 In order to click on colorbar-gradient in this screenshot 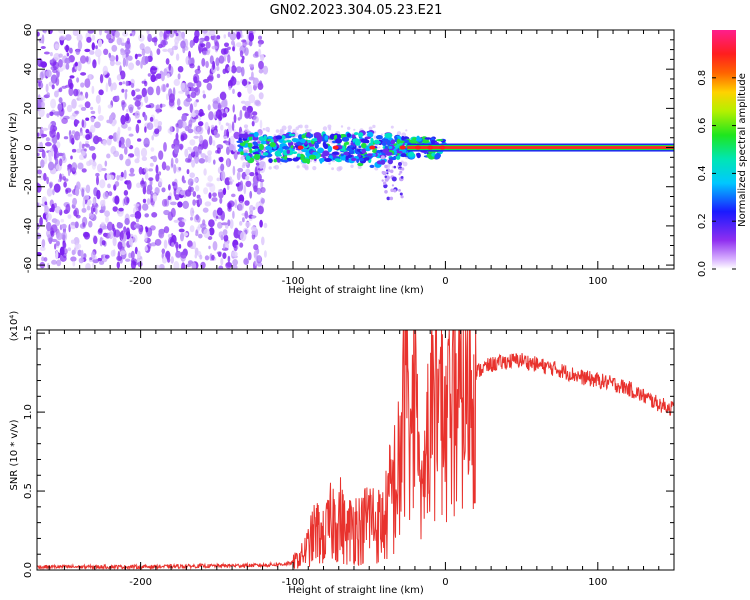, I will do `click(724, 149)`.